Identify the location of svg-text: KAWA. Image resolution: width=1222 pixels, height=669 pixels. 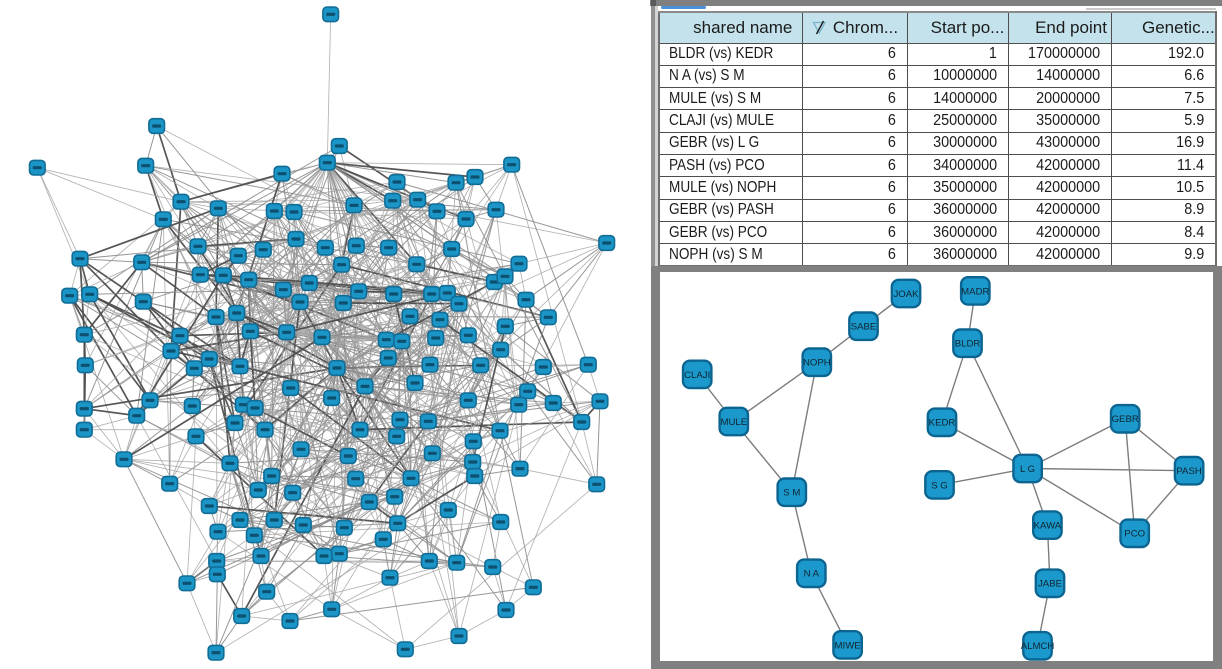
(1048, 525).